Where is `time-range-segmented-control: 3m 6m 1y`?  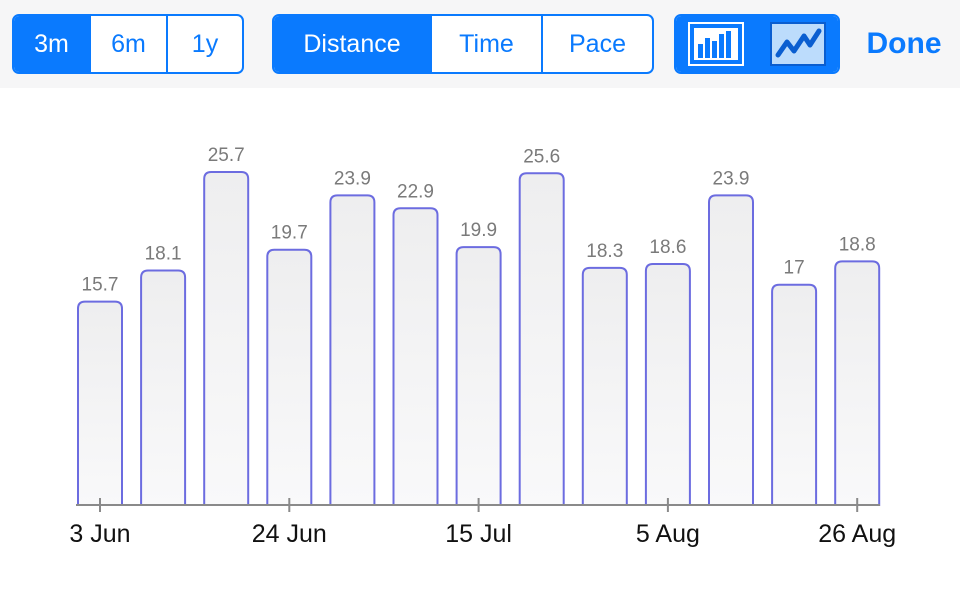
time-range-segmented-control: 3m 6m 1y is located at coordinates (128, 44).